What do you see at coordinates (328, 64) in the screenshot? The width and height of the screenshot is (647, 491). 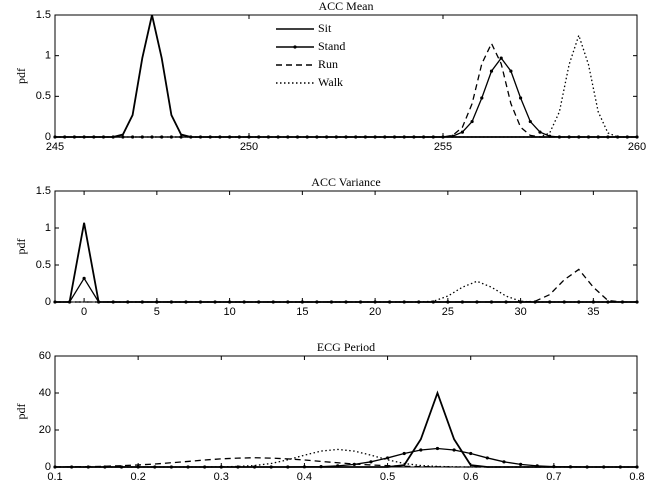 I see `legend-label: Run` at bounding box center [328, 64].